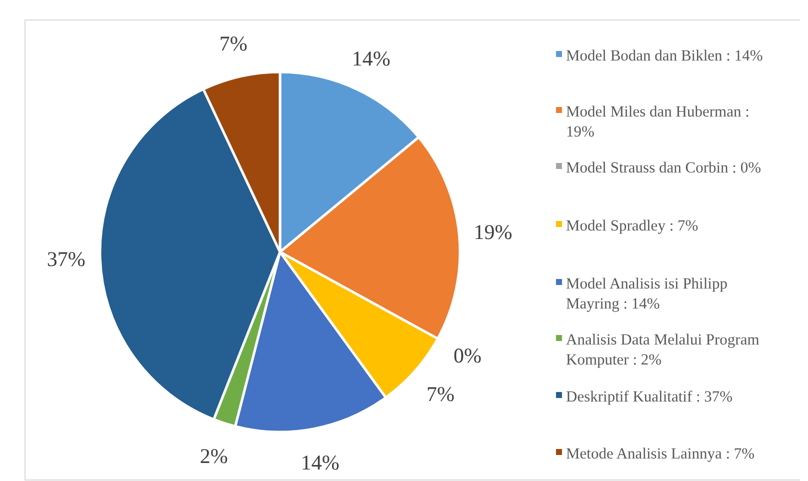 This screenshot has width=808, height=481. I want to click on legend-label: Model Spradley : 7%, so click(632, 225).